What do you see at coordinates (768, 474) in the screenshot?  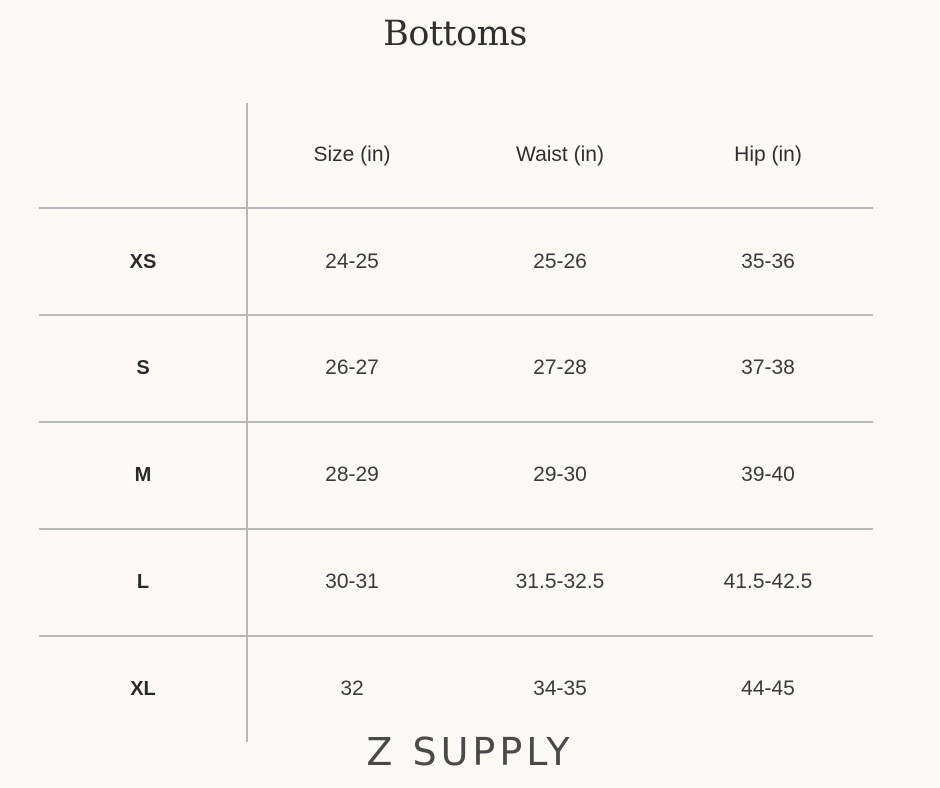 I see `table-cell: 39-40` at bounding box center [768, 474].